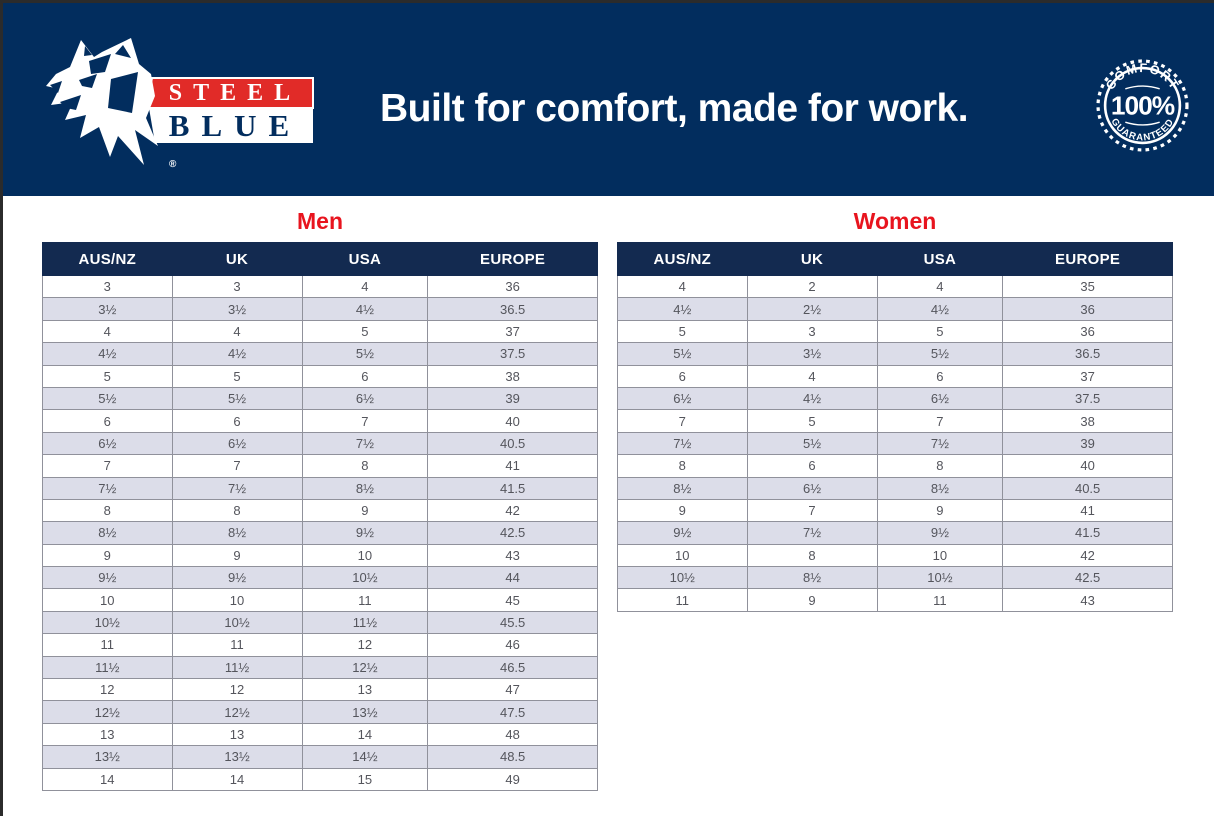 This screenshot has width=1214, height=816. Describe the element at coordinates (895, 331) in the screenshot. I see `table-row: 5 3 5 36` at that location.